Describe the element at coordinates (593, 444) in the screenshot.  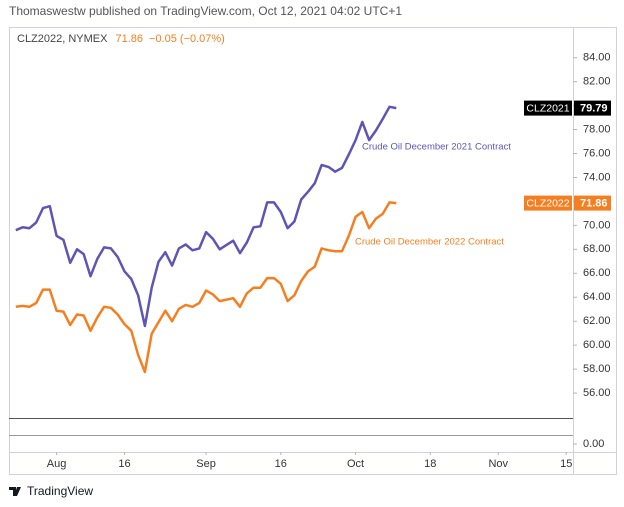
I see `y-tick-label: 0.00` at that location.